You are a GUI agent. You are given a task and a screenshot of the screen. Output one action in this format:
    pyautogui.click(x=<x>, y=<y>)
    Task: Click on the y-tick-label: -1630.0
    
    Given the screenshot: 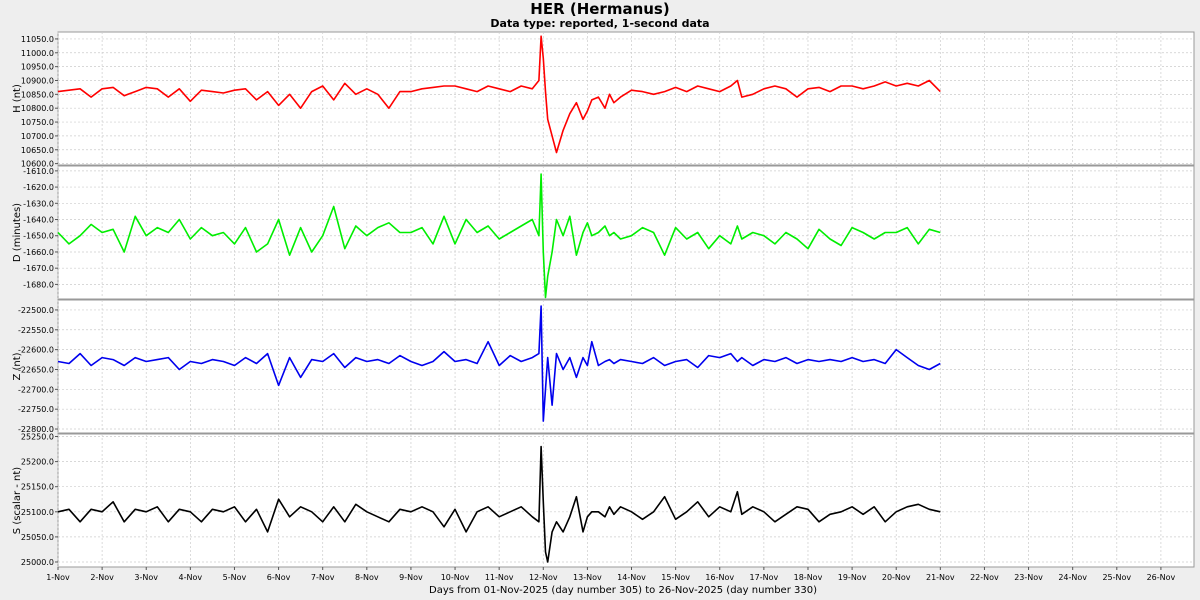 What is the action you would take?
    pyautogui.click(x=38, y=203)
    